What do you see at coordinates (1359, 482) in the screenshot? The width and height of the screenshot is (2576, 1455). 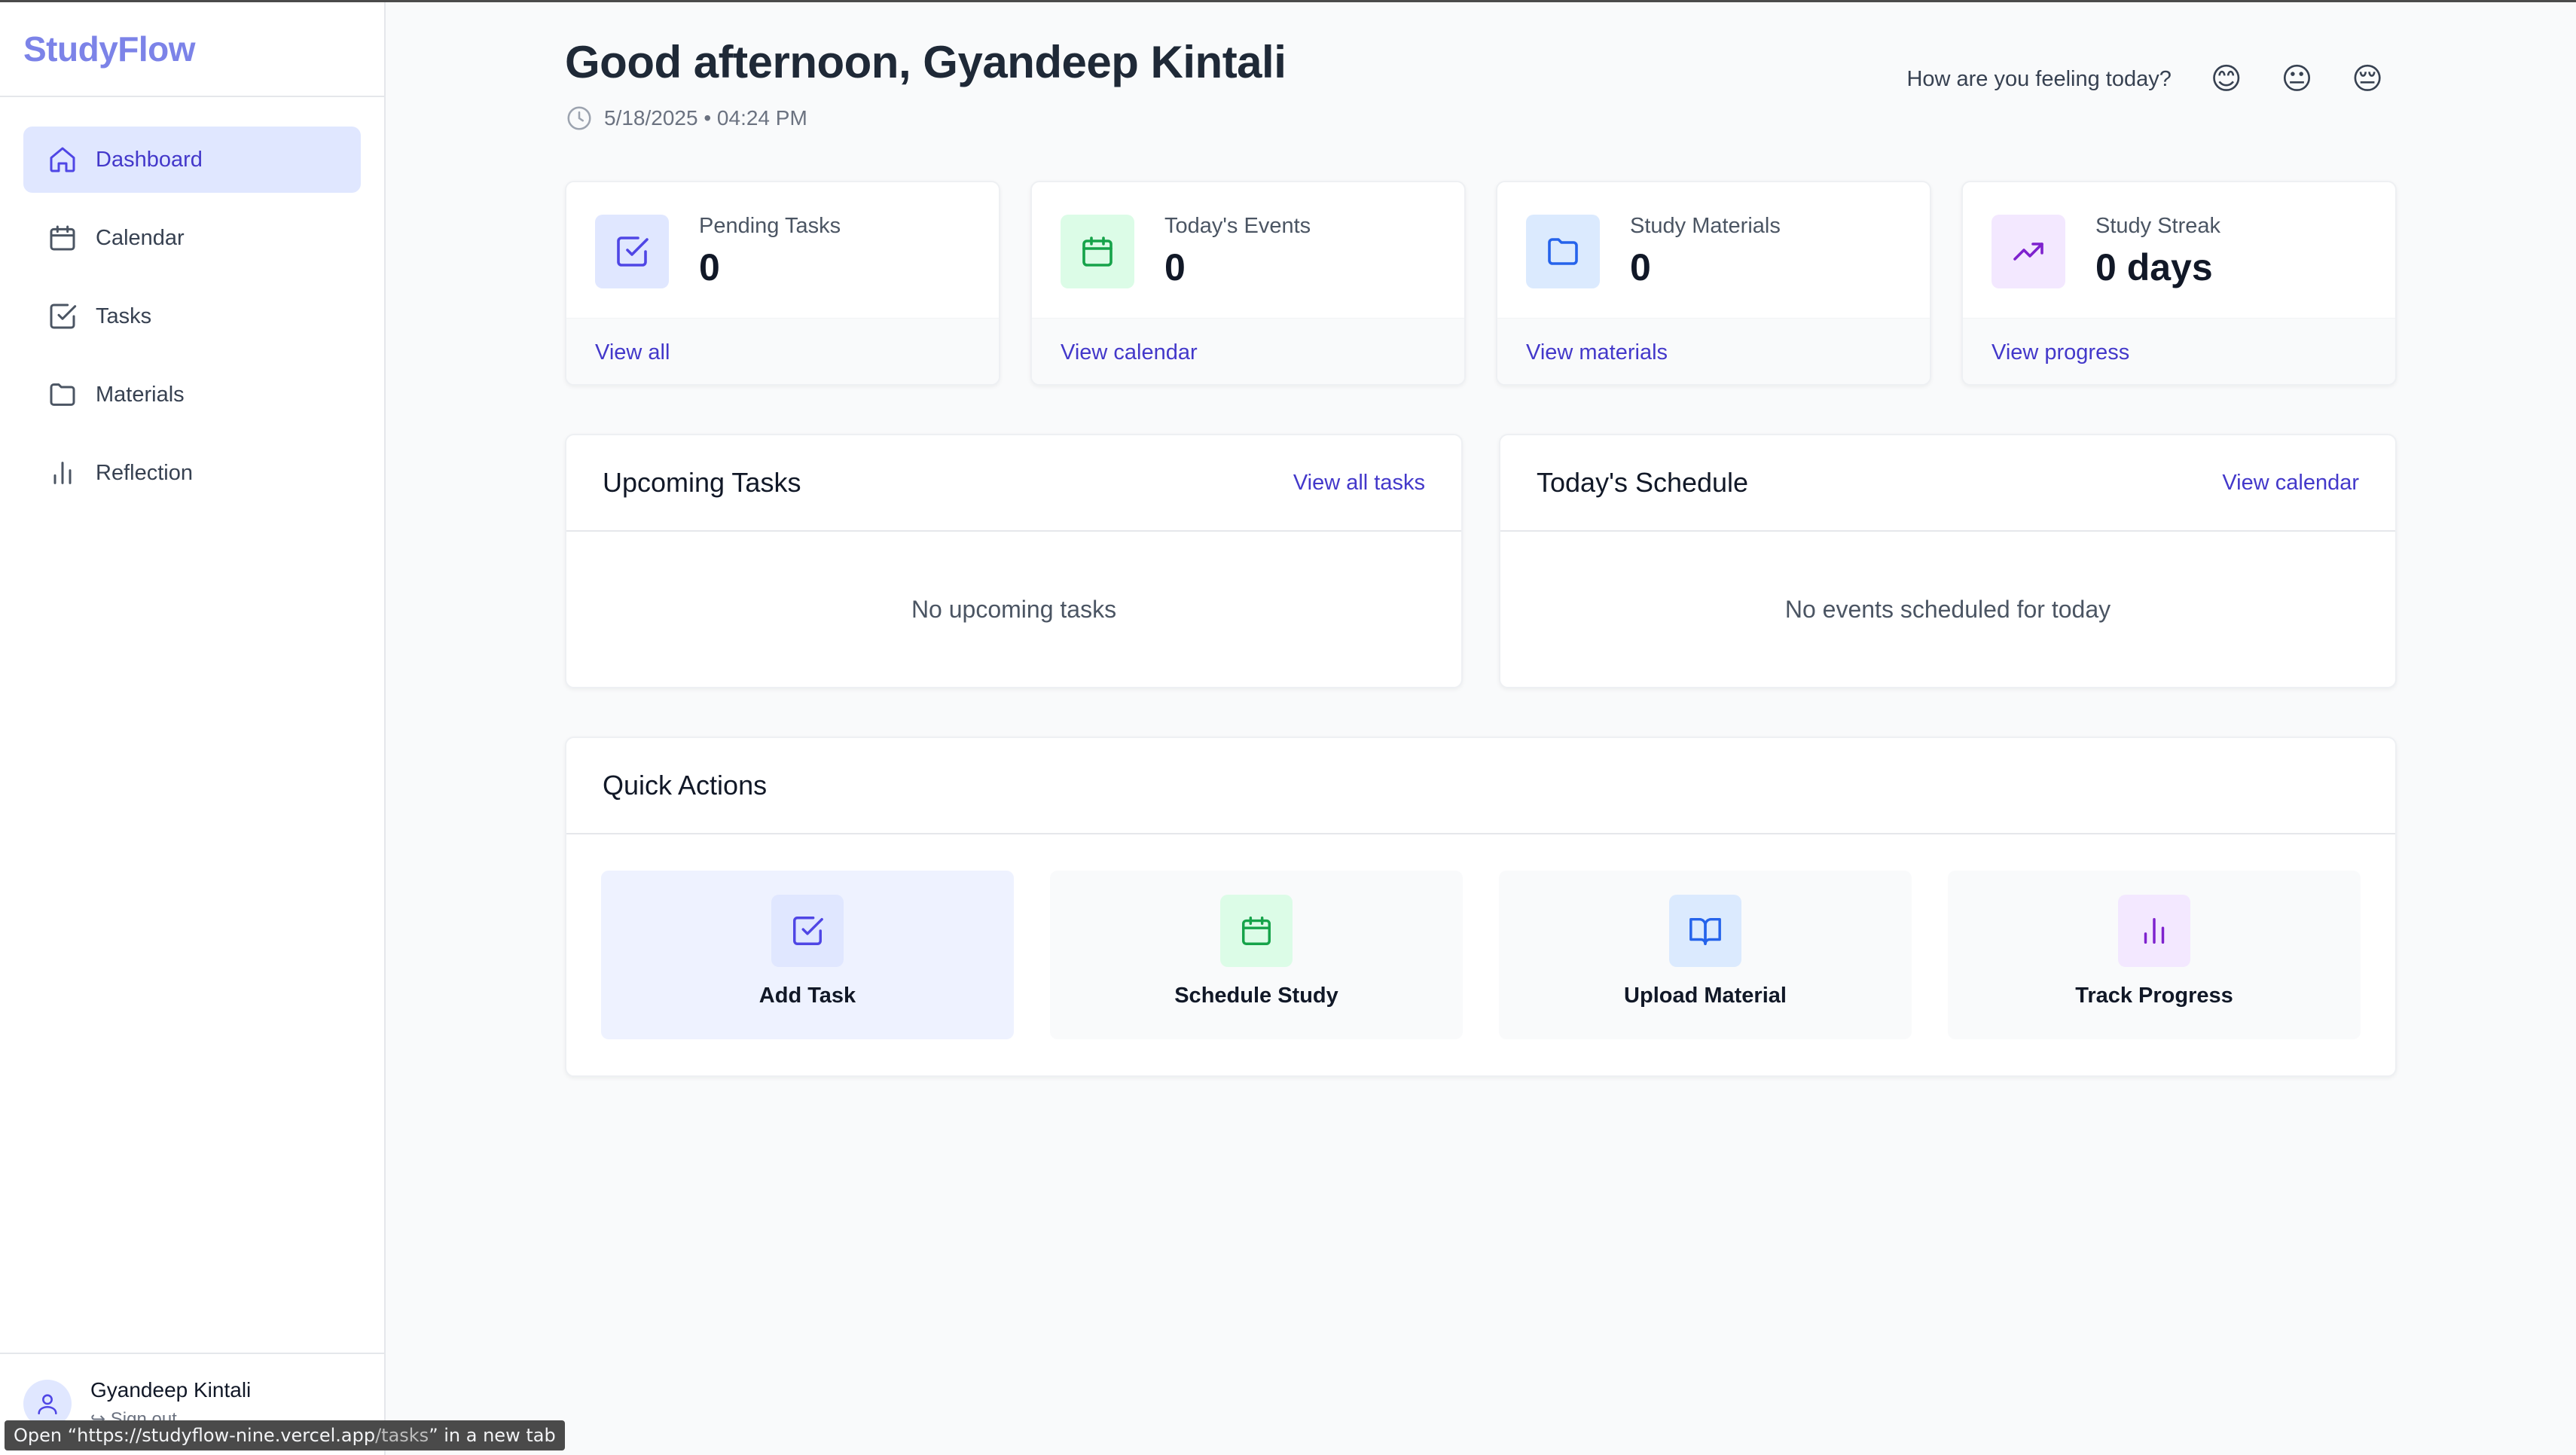 I see `view-all-tasks-link: View all tasks` at bounding box center [1359, 482].